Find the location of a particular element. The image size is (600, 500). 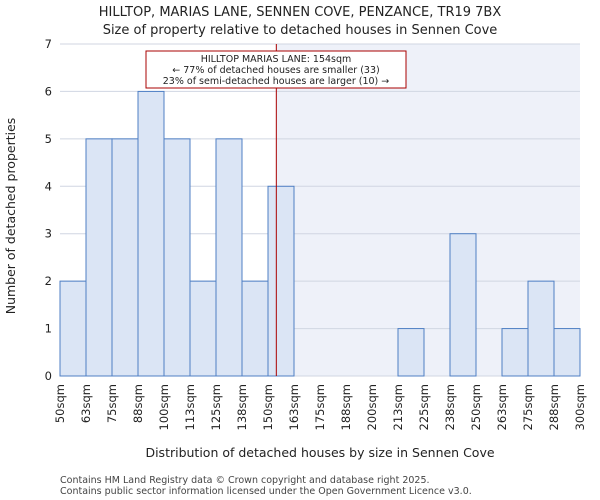

x-tick-label: 113sqm is located at coordinates (190, 407).